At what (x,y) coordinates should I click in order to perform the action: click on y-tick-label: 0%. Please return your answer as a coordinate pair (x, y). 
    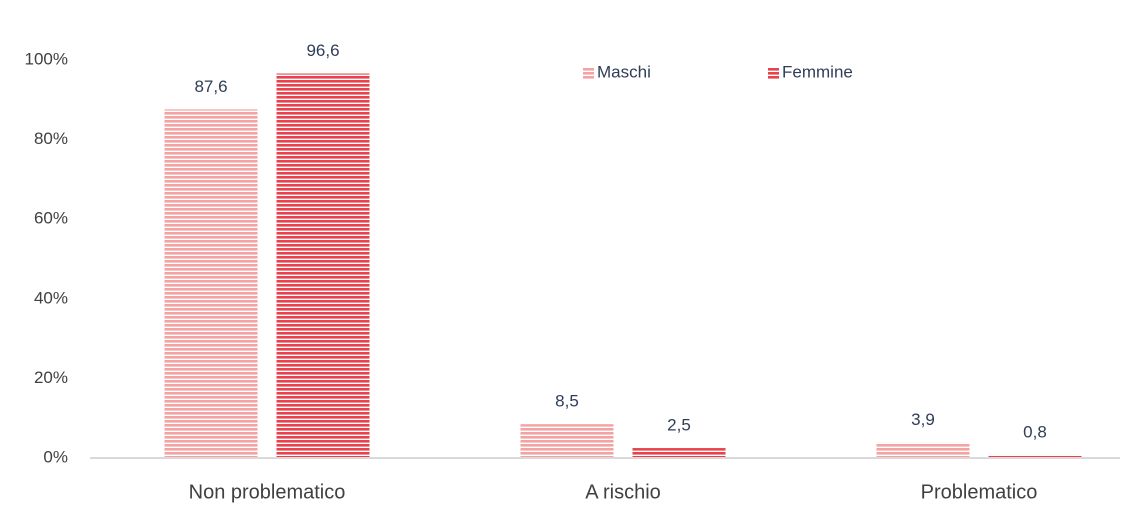
    Looking at the image, I should click on (55, 456).